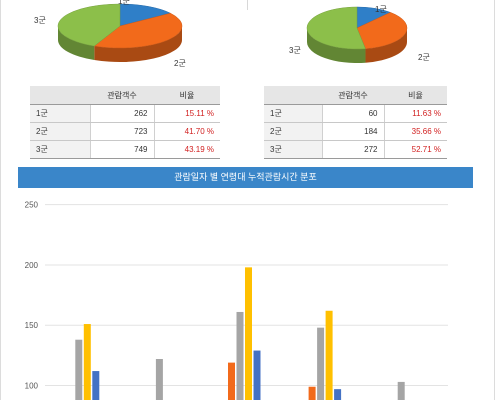 Image resolution: width=495 pixels, height=400 pixels. Describe the element at coordinates (32, 205) in the screenshot. I see `y-tick-label: 250` at that location.